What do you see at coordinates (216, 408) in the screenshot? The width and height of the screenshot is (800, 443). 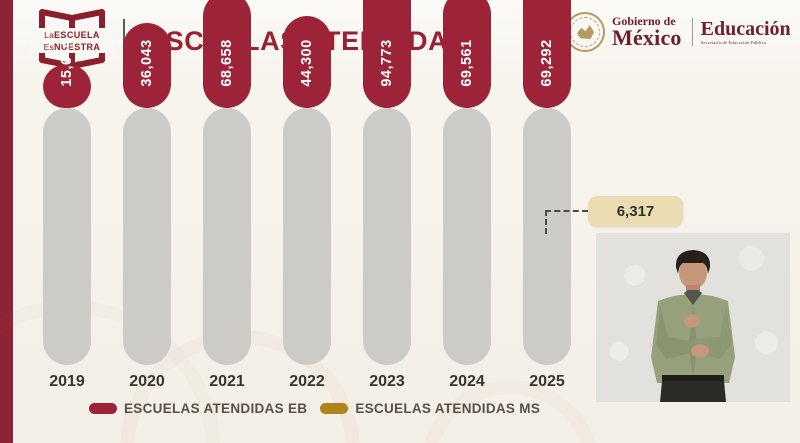 I see `eb-legend-label: ESCUELAS ATENDIDAS EB` at bounding box center [216, 408].